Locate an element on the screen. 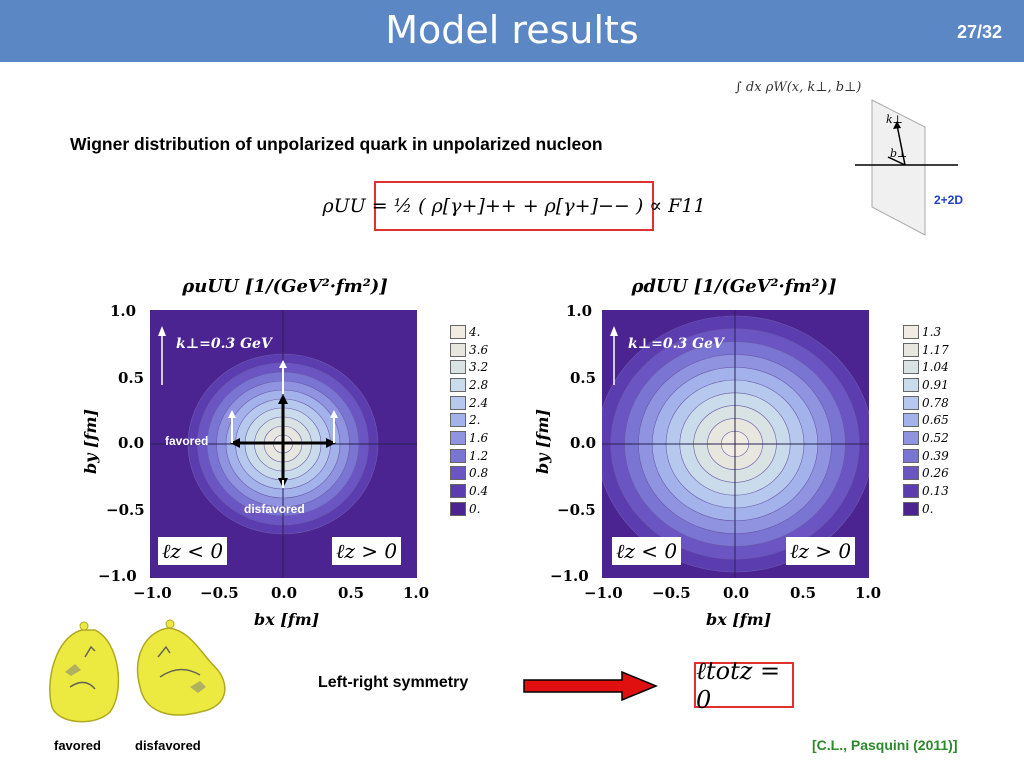  white-arrow-right-head is located at coordinates (334, 414).